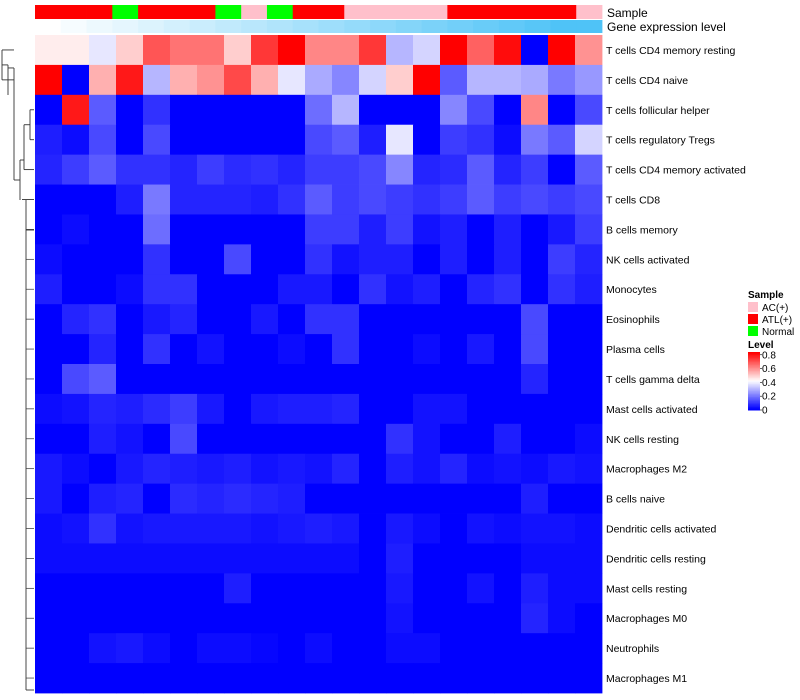  I want to click on row-label: Macrophages M0, so click(646, 619).